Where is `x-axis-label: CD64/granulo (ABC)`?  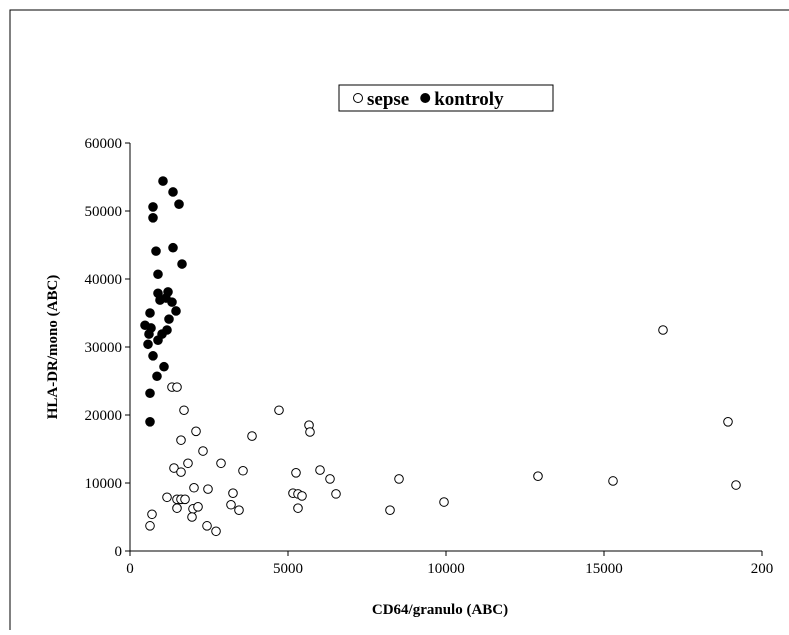 x-axis-label: CD64/granulo (ABC) is located at coordinates (440, 610).